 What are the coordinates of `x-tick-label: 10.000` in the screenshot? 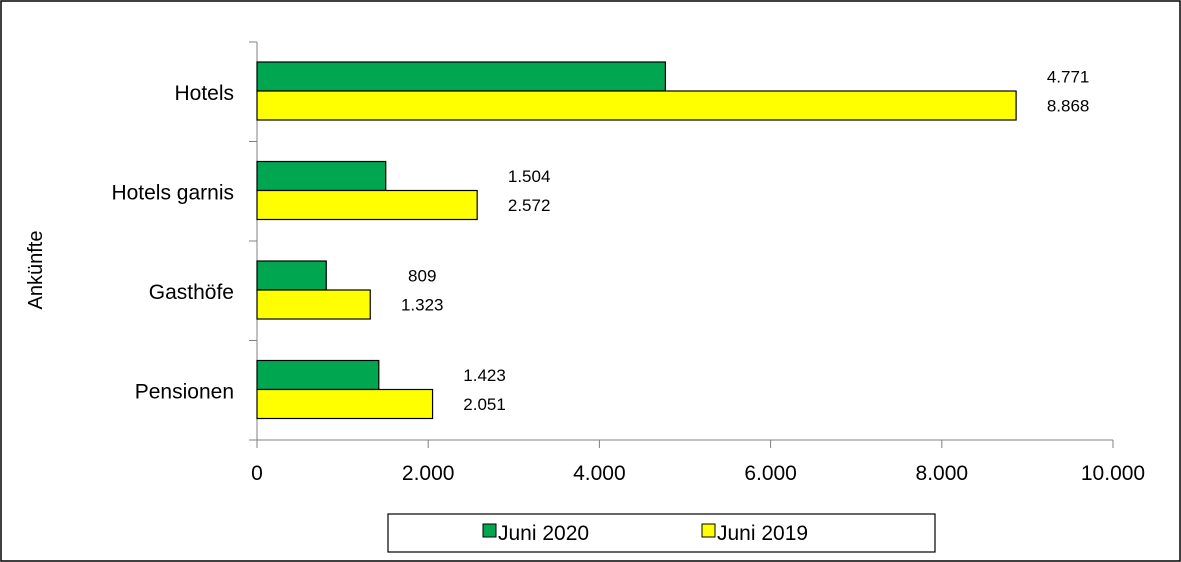 It's located at (1113, 473).